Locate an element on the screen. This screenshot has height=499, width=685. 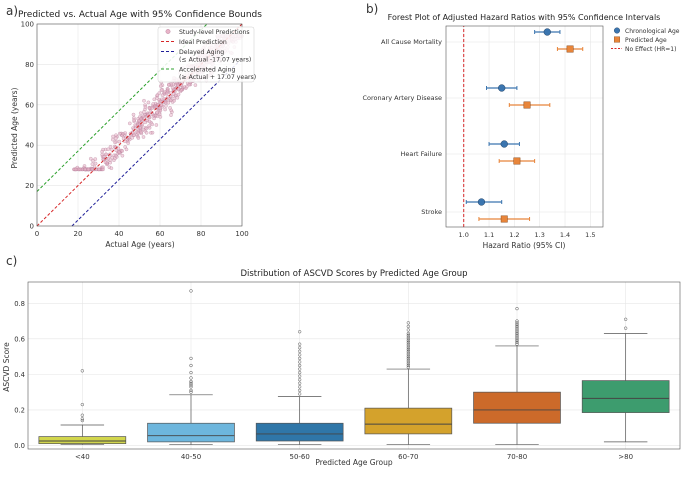
x-tick-label: 60-70 is located at coordinates (408, 457).